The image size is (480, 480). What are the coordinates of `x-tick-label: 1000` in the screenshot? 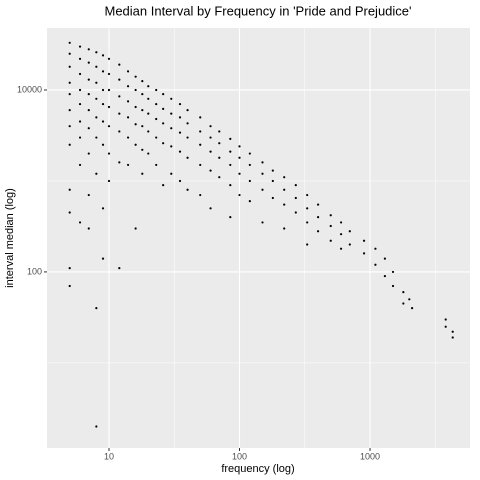 It's located at (370, 456).